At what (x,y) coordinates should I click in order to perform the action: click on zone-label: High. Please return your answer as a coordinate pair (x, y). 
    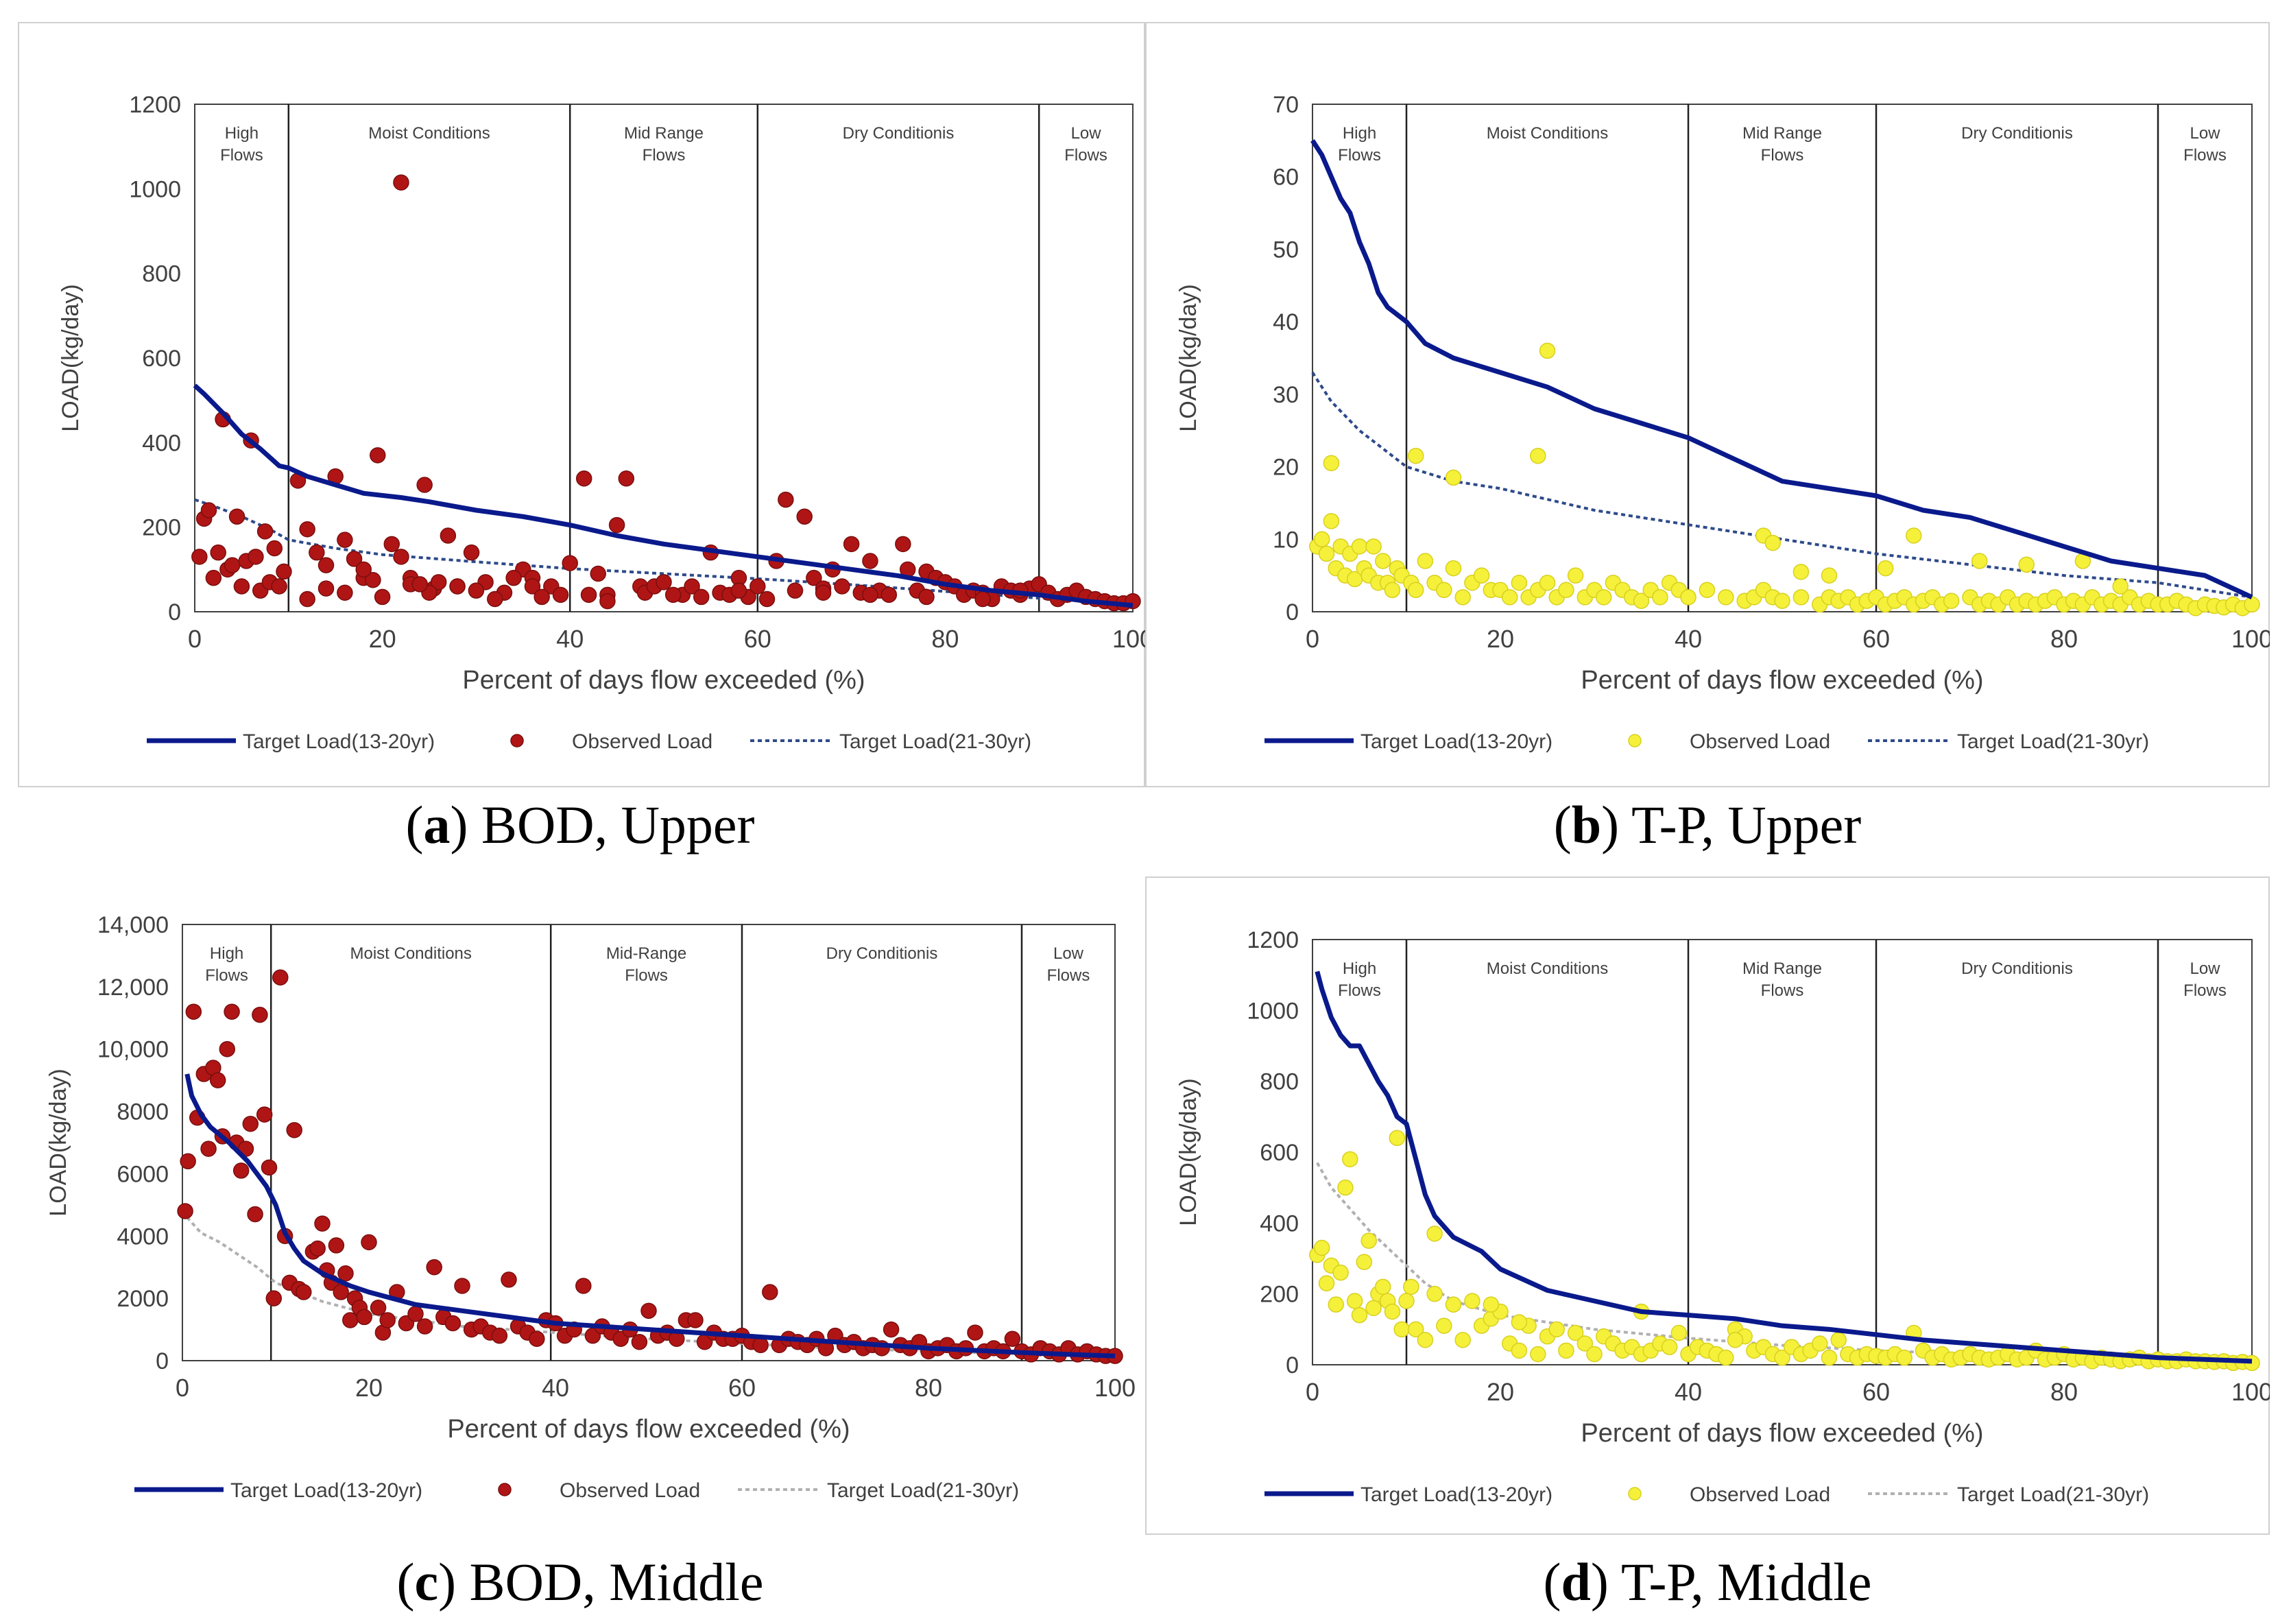
    Looking at the image, I should click on (242, 133).